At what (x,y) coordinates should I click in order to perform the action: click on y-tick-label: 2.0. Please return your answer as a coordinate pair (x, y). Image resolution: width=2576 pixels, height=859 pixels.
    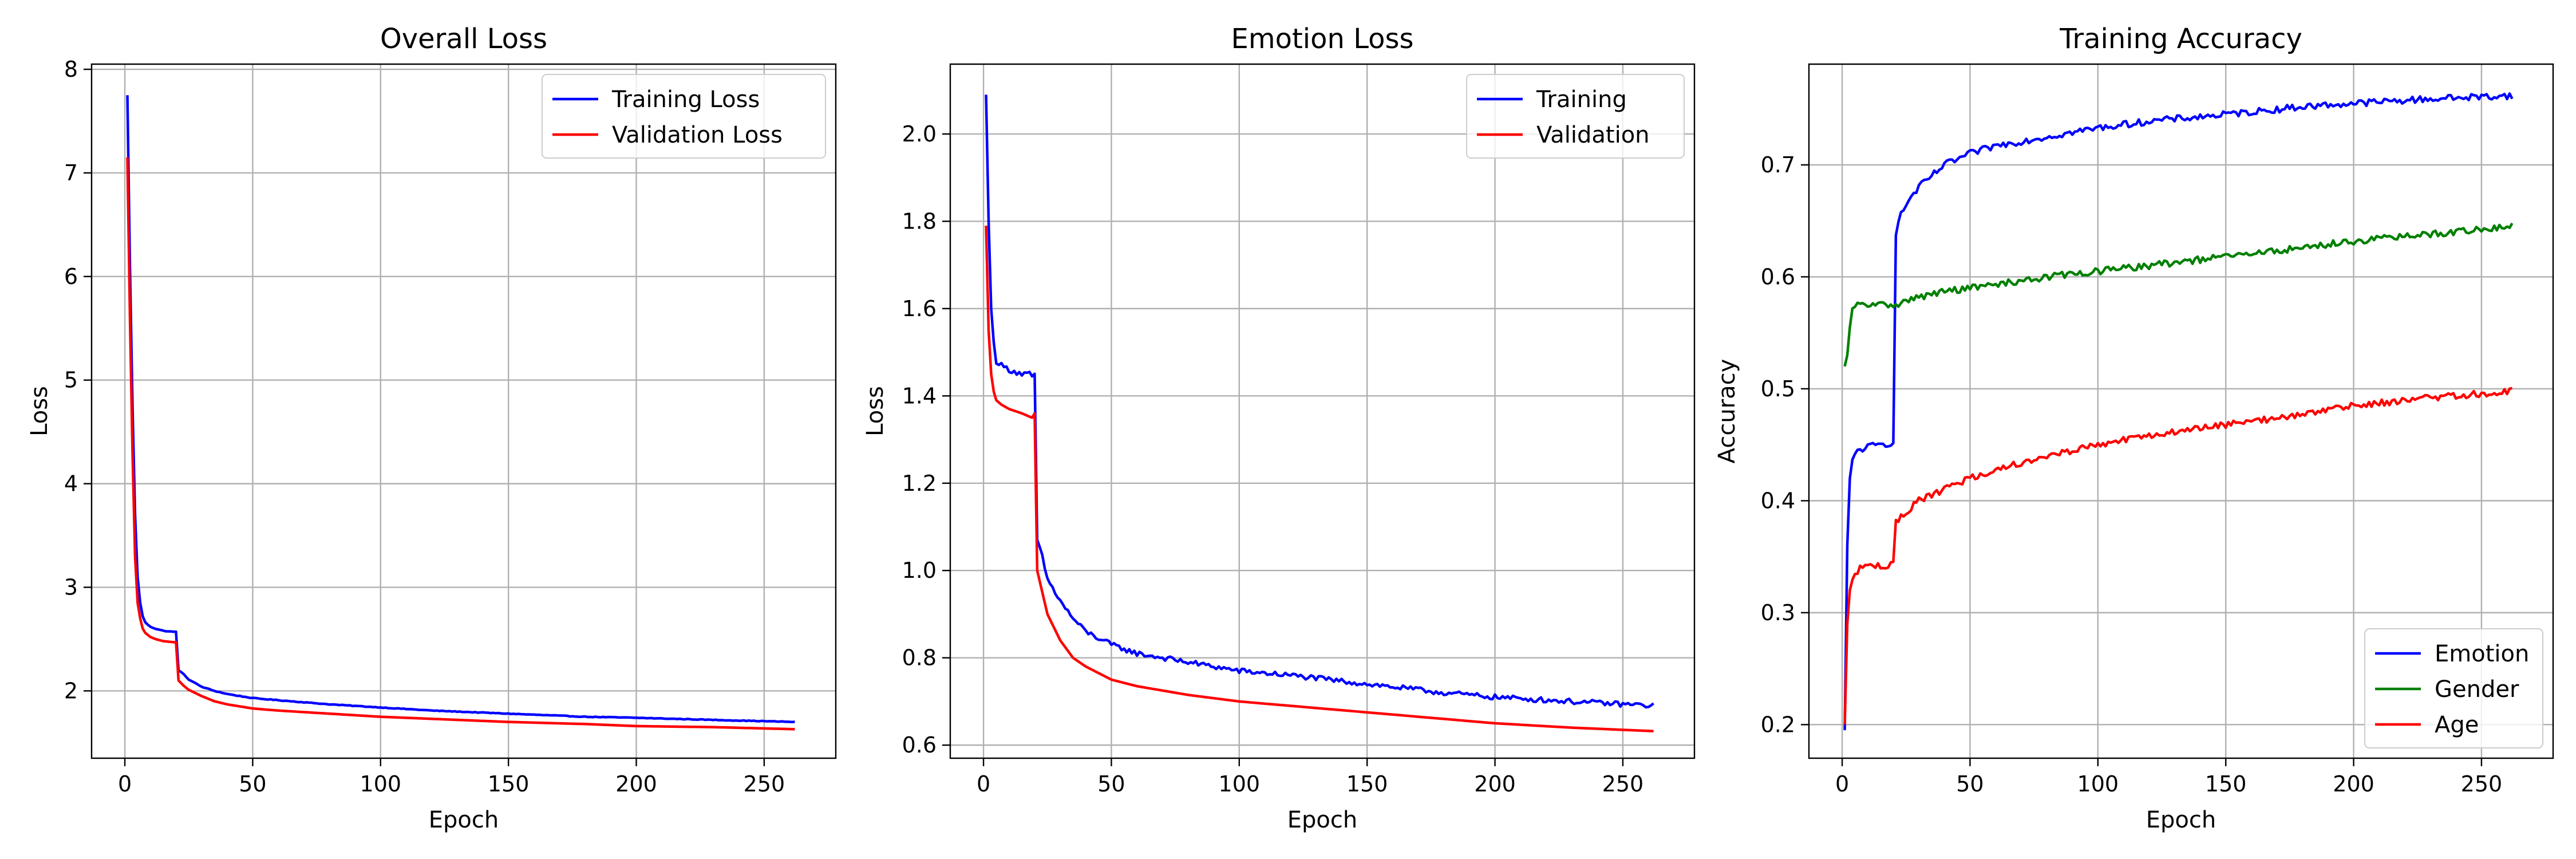
    Looking at the image, I should click on (919, 134).